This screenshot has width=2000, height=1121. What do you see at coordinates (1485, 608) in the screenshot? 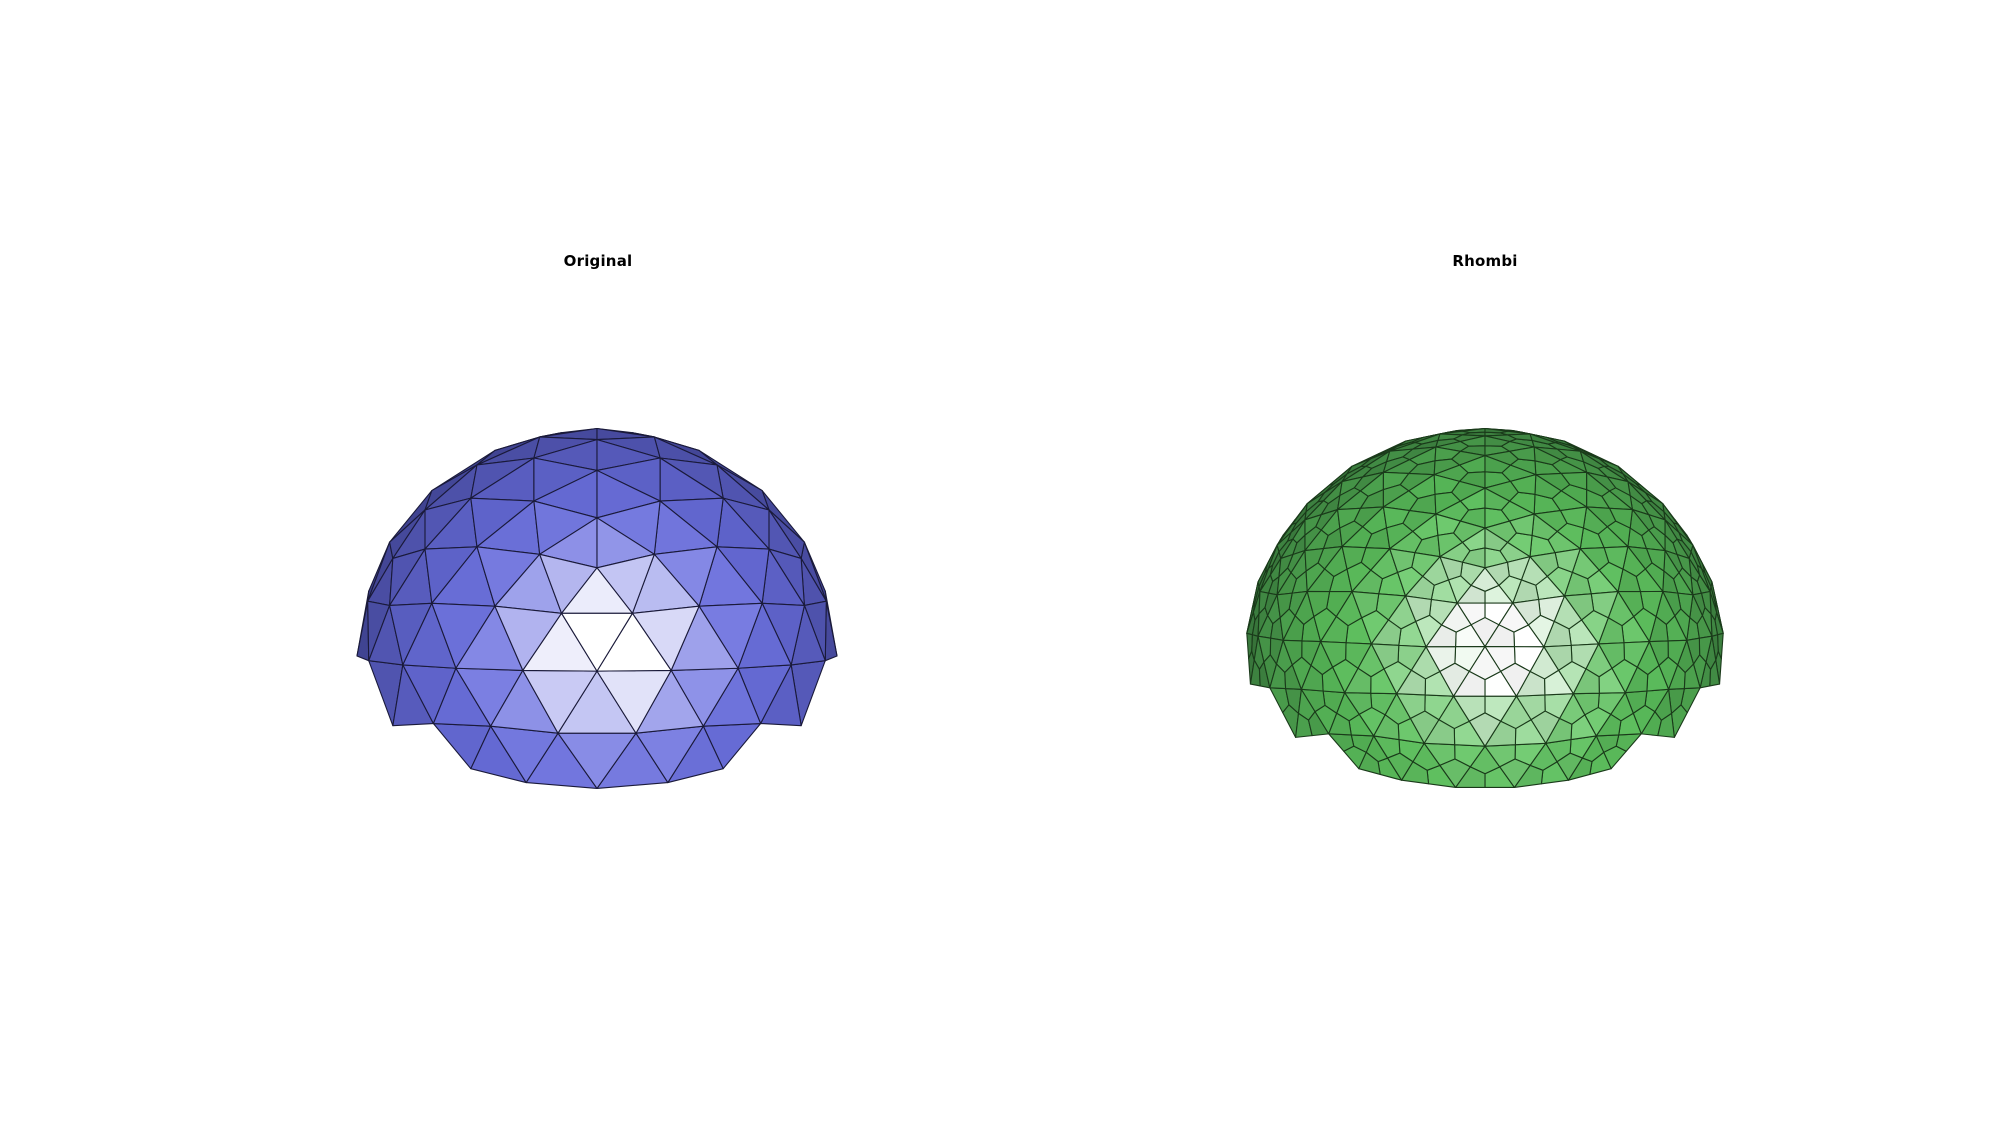
I see `rhombi-dome-mesh` at bounding box center [1485, 608].